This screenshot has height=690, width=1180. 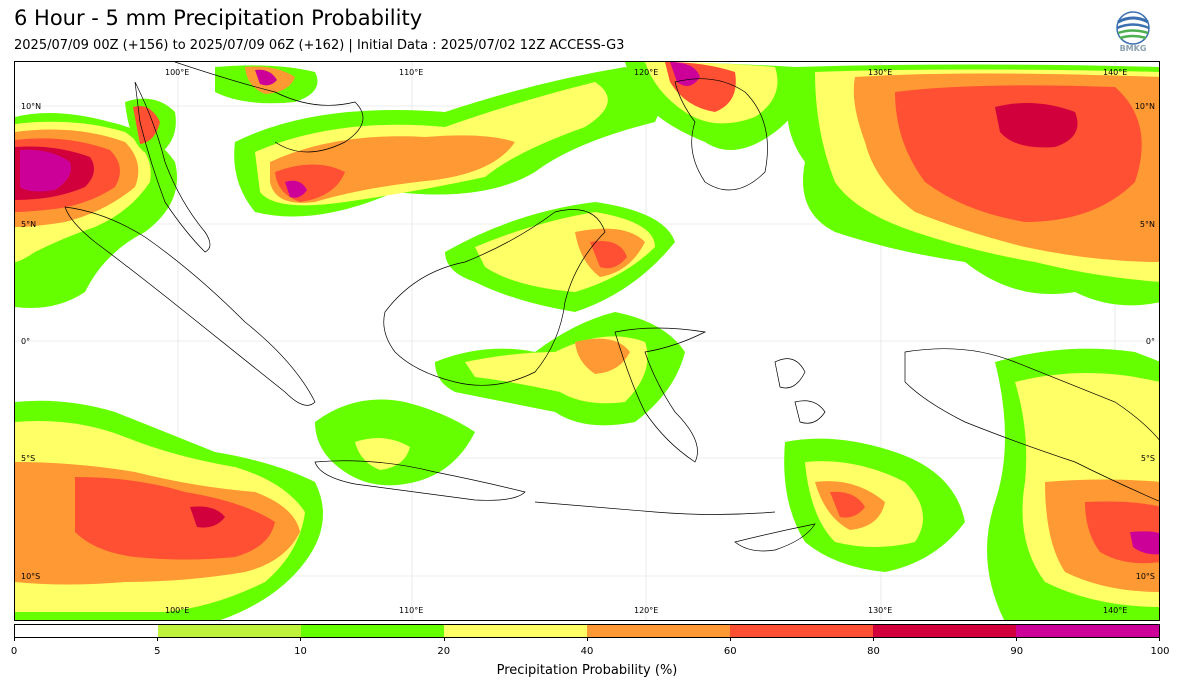 I want to click on colorbar-ticks: 0 5 10 20 40 60 80 90 100, so click(x=590, y=653).